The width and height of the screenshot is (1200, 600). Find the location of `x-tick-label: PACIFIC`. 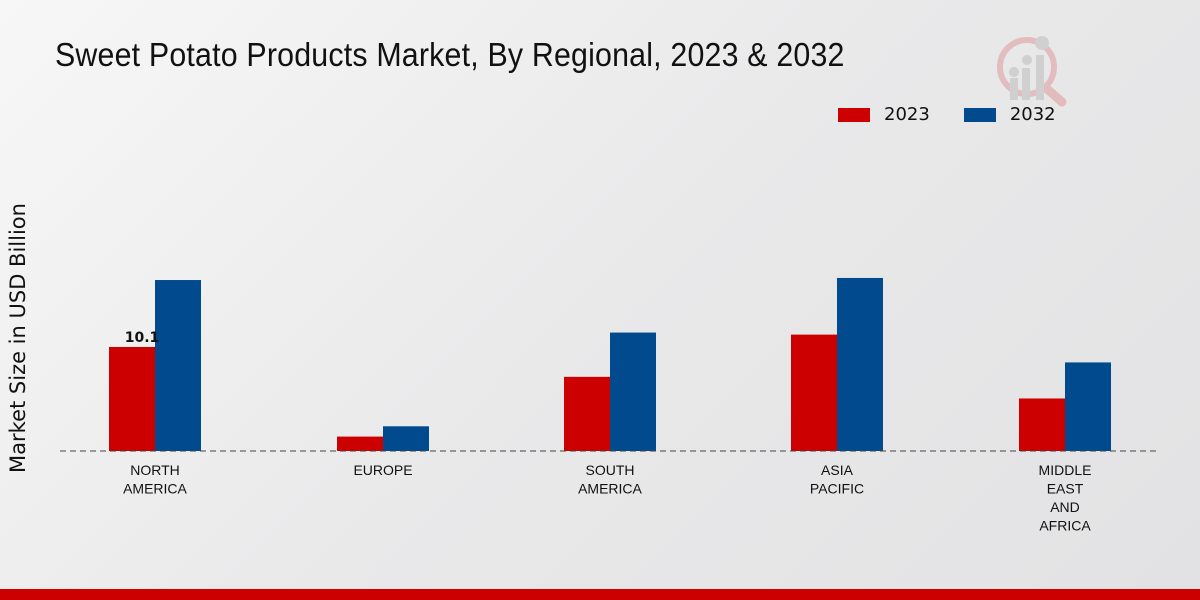

x-tick-label: PACIFIC is located at coordinates (837, 489).